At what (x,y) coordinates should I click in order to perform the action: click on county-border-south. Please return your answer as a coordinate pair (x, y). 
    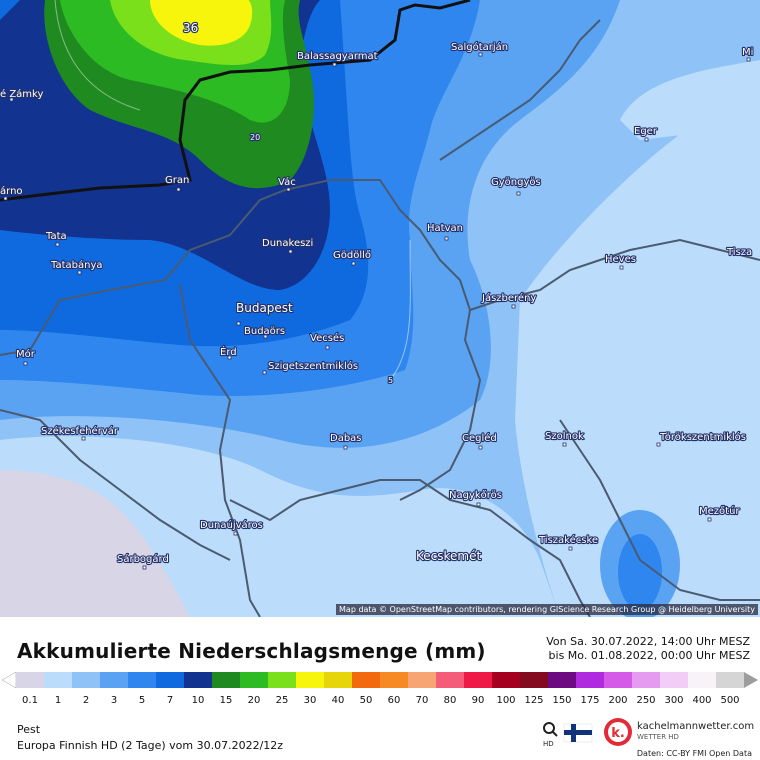
    Looking at the image, I should click on (410, 548).